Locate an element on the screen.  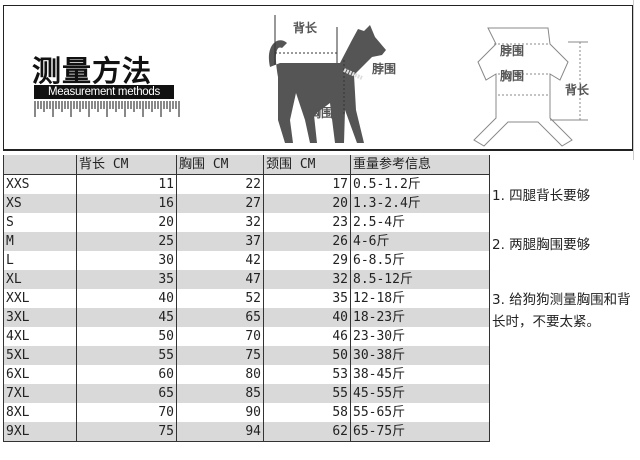
table-cell: L is located at coordinates (40, 260).